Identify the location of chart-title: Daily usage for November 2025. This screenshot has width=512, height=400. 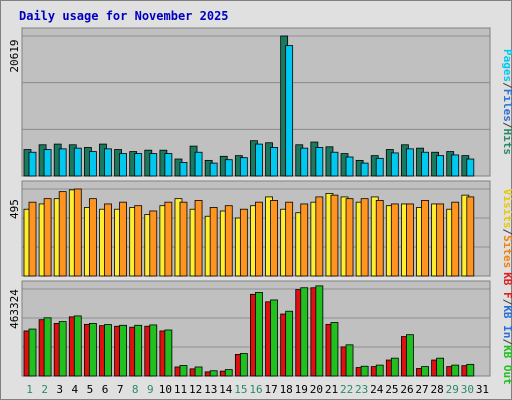
(124, 16).